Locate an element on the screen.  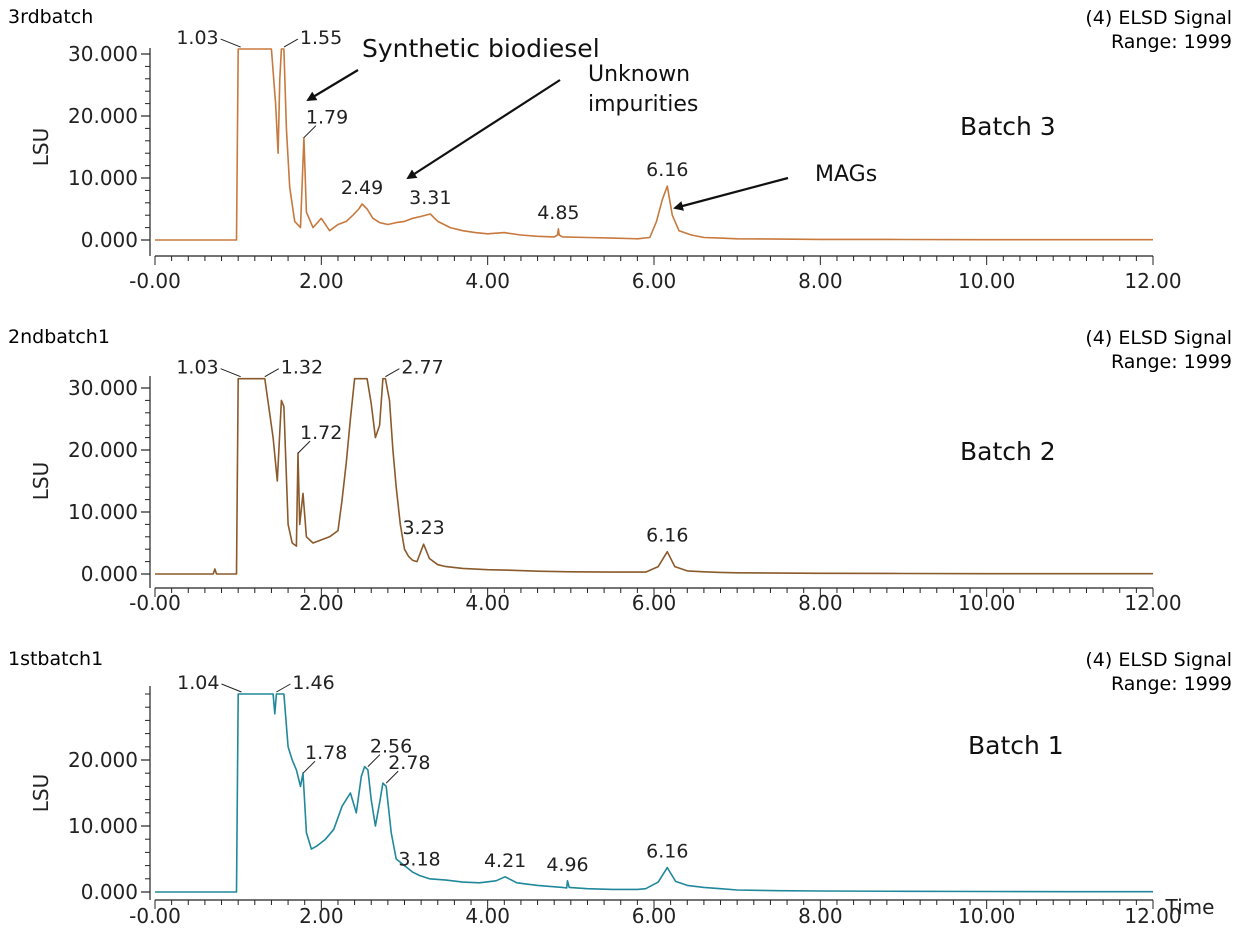
peak-label: 3.31 is located at coordinates (430, 198).